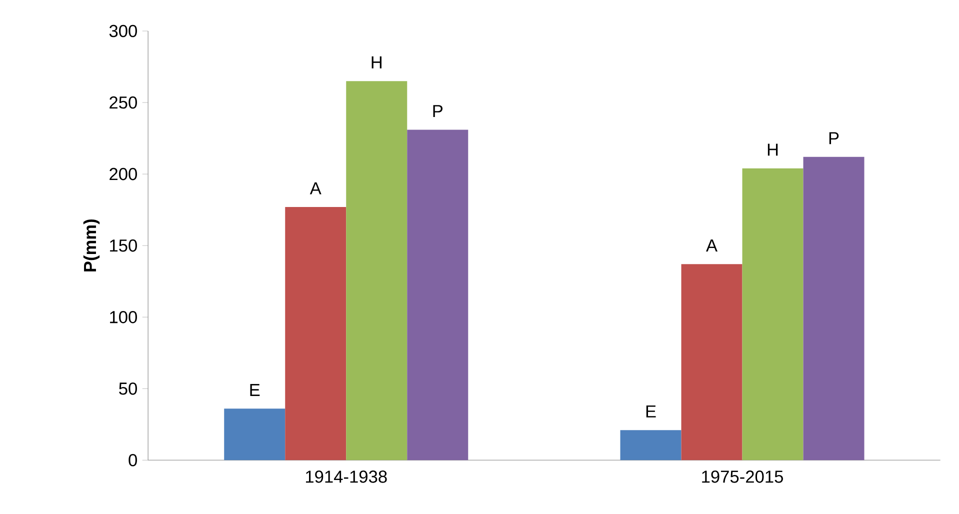 The width and height of the screenshot is (959, 514). I want to click on series-label: E, so click(651, 411).